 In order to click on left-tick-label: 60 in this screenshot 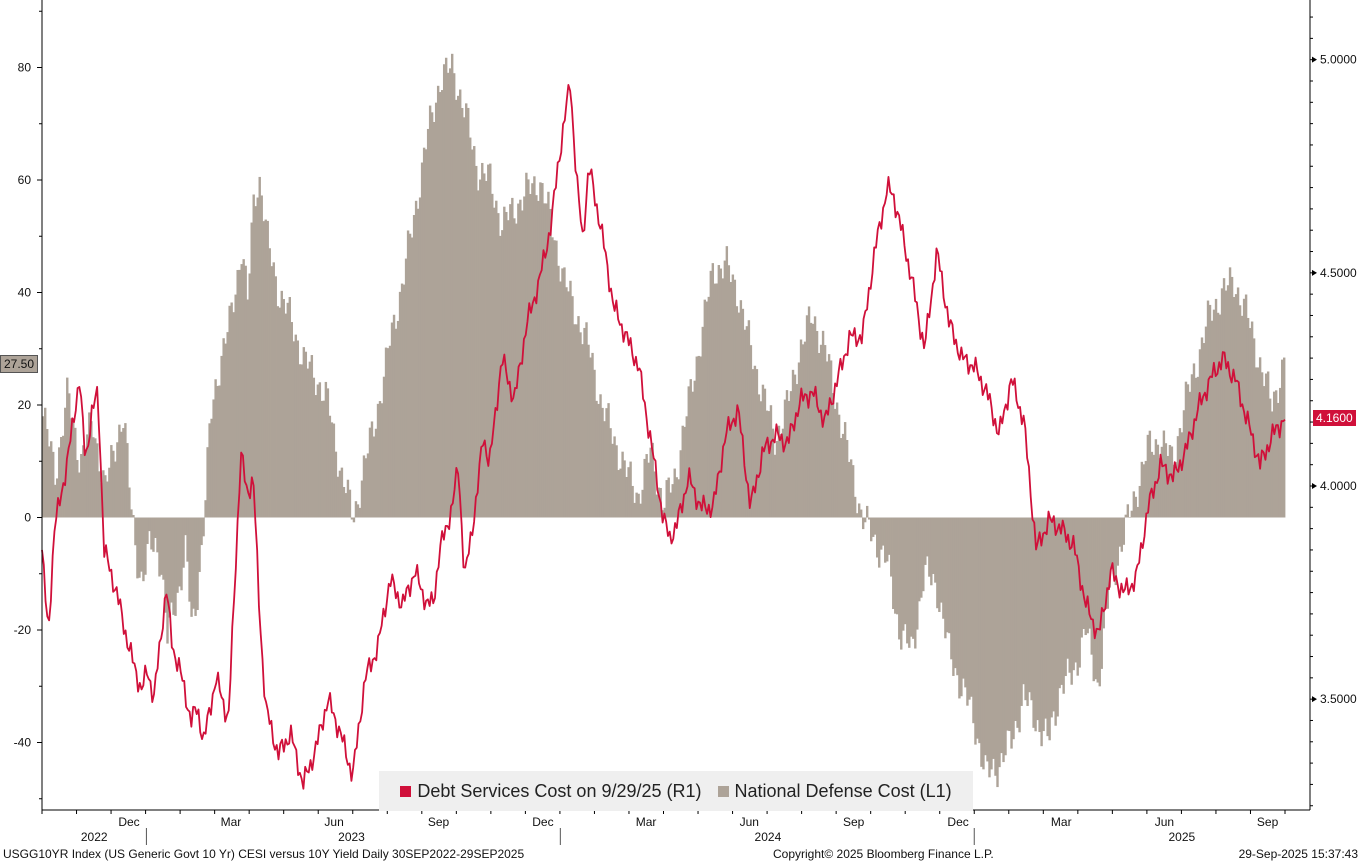, I will do `click(25, 180)`.